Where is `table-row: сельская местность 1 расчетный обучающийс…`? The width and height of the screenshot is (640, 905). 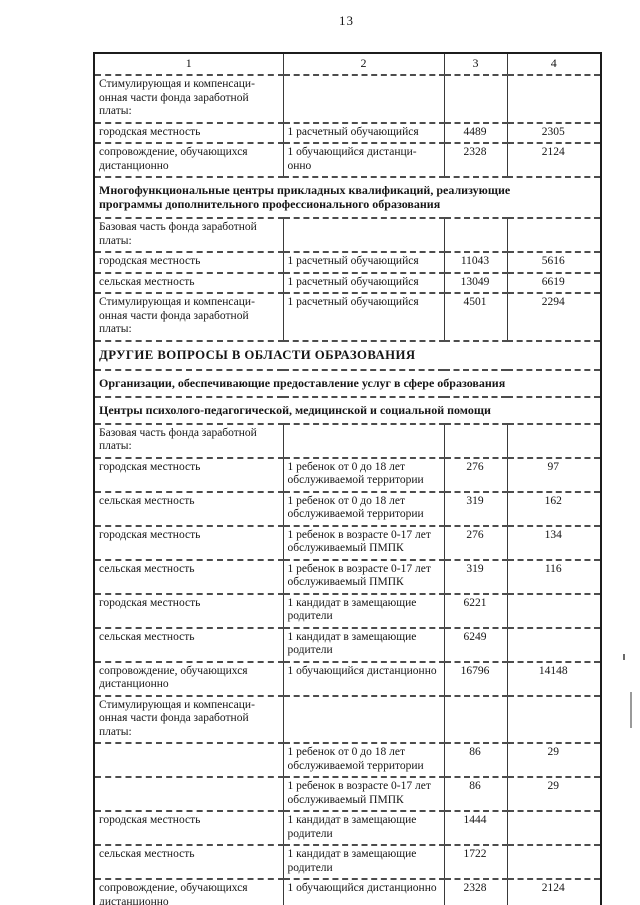
table-row: сельская местность 1 расчетный обучающийс… is located at coordinates (347, 282).